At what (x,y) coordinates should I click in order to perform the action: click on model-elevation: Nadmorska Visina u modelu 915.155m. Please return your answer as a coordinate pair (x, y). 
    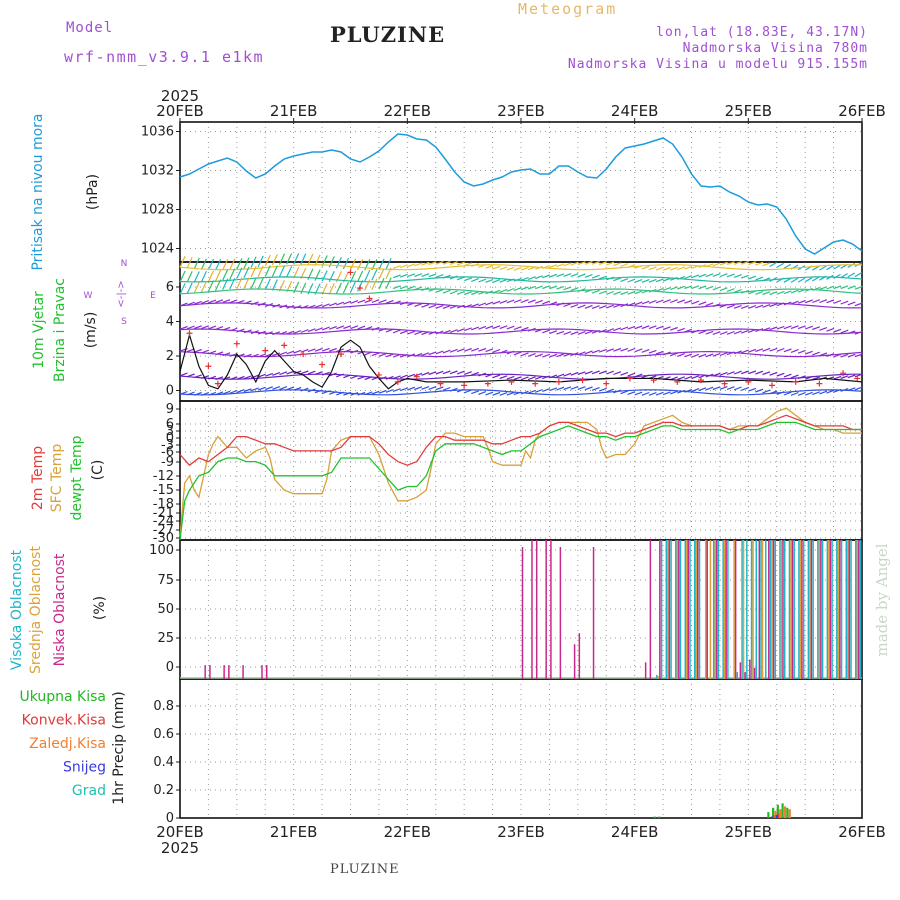
    Looking at the image, I should click on (717, 64).